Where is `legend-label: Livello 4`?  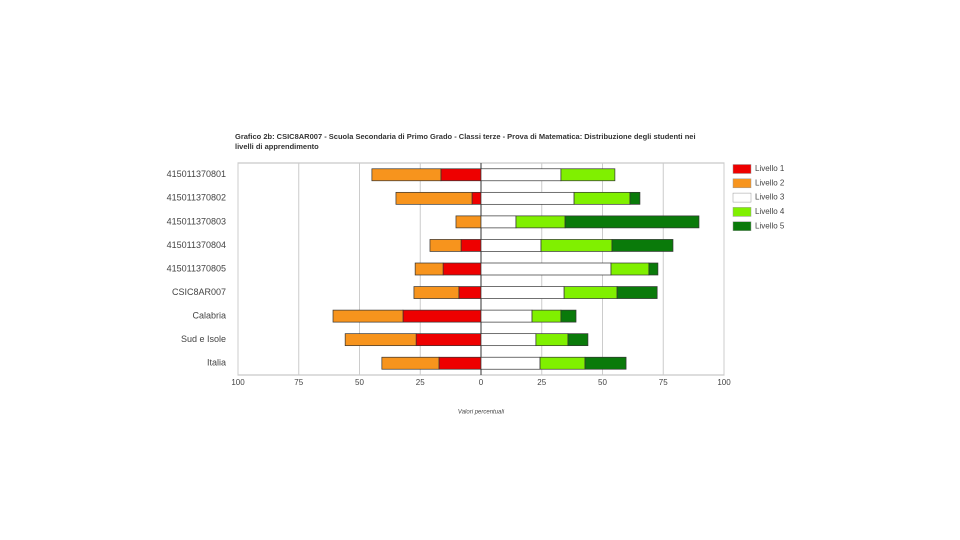 legend-label: Livello 4 is located at coordinates (770, 211).